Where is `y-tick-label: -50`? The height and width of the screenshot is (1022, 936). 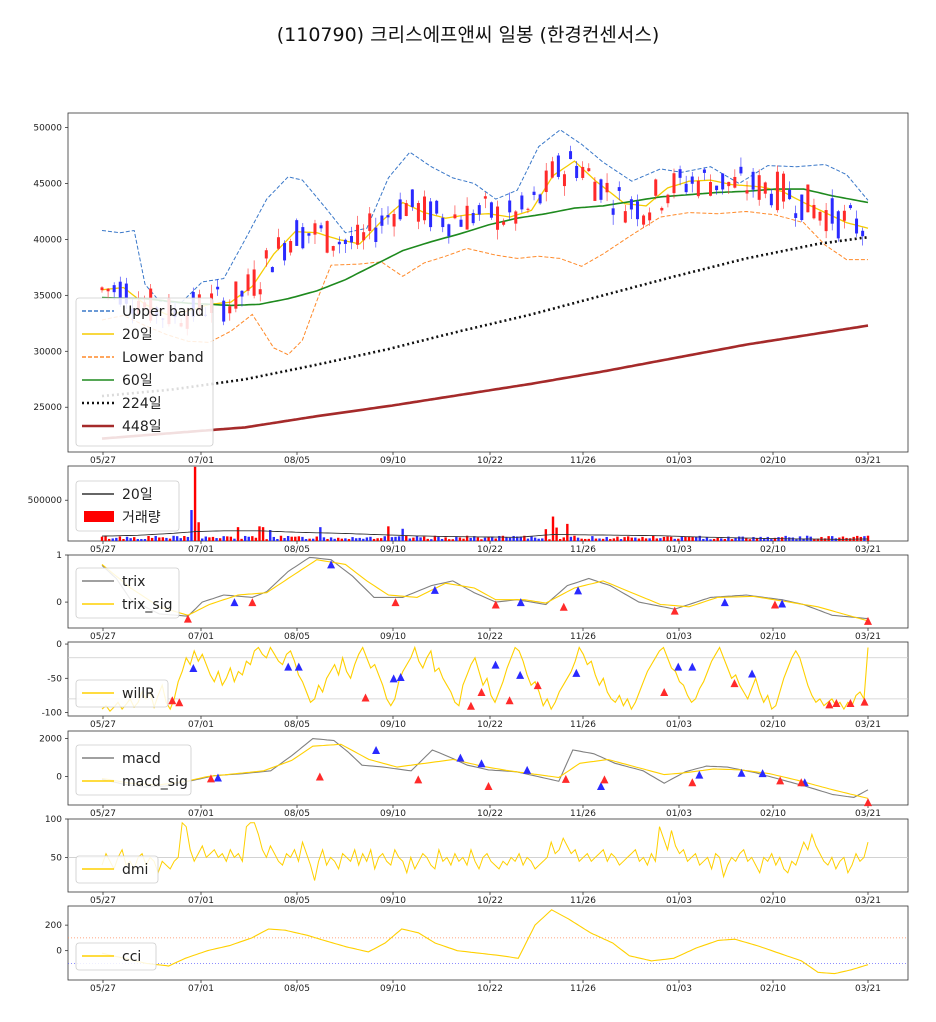
y-tick-label: -50 is located at coordinates (54, 679).